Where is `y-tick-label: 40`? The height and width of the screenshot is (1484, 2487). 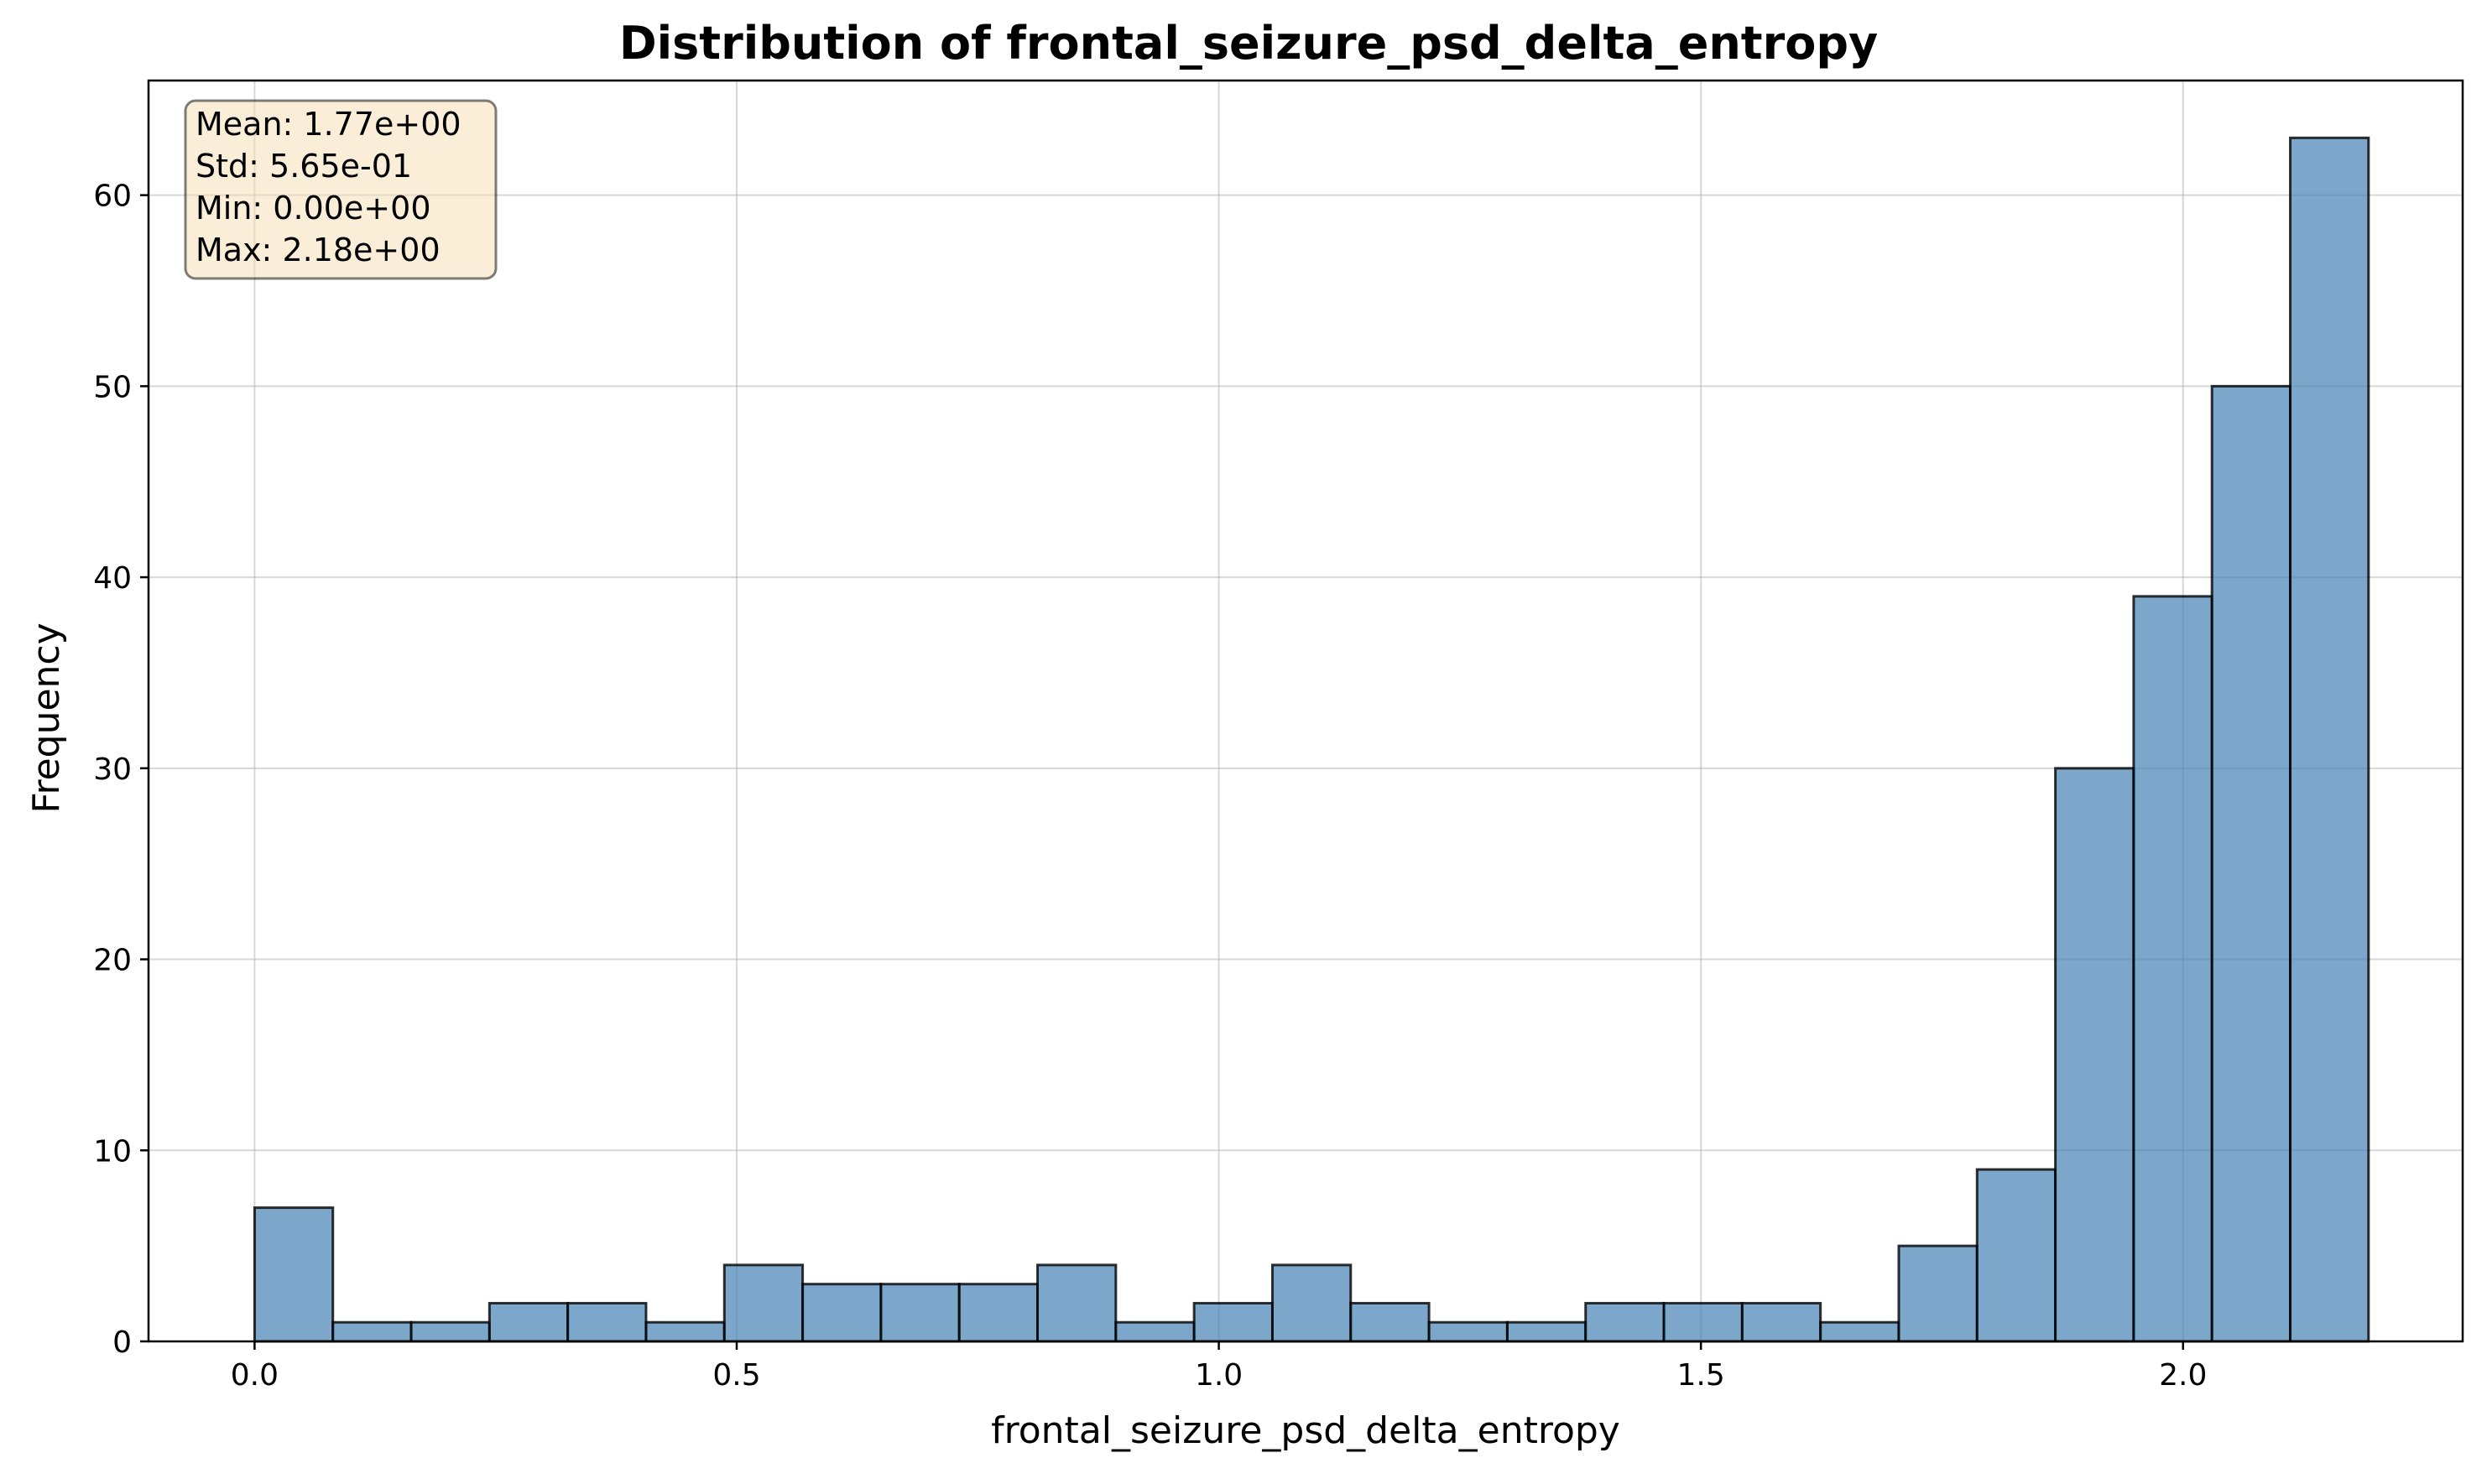
y-tick-label: 40 is located at coordinates (113, 578).